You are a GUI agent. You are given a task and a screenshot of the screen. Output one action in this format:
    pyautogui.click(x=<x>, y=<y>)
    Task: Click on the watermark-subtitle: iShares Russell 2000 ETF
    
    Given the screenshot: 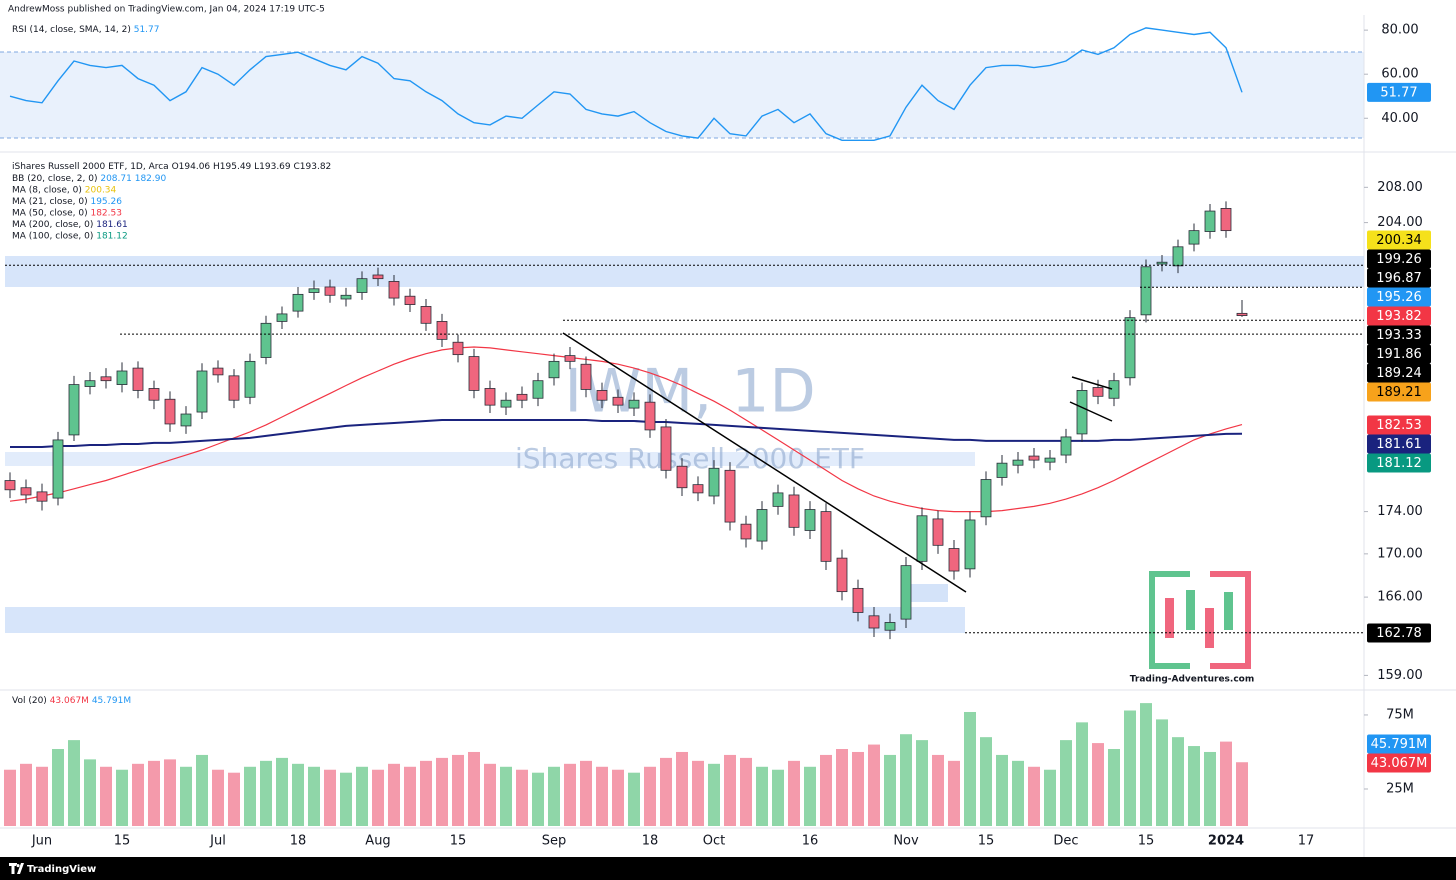 What is the action you would take?
    pyautogui.click(x=690, y=458)
    